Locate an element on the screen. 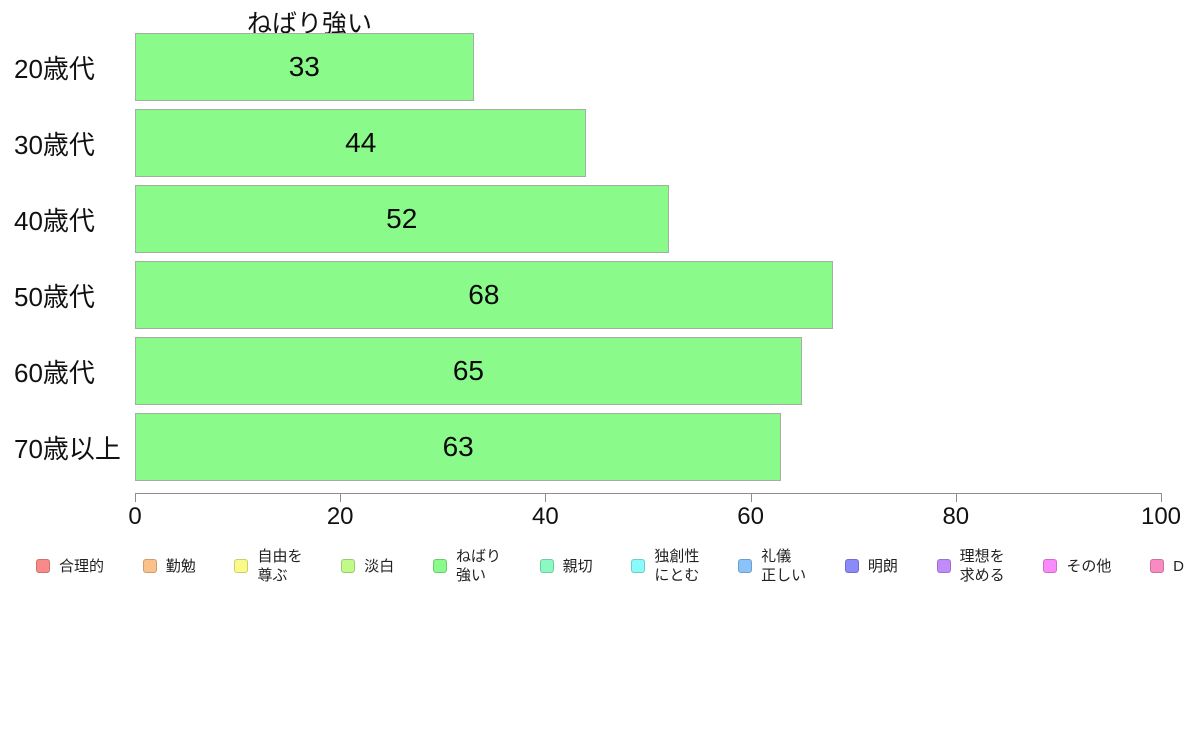 Image resolution: width=1188 pixels, height=736 pixels. x-axis-tick-label: 20 is located at coordinates (340, 516).